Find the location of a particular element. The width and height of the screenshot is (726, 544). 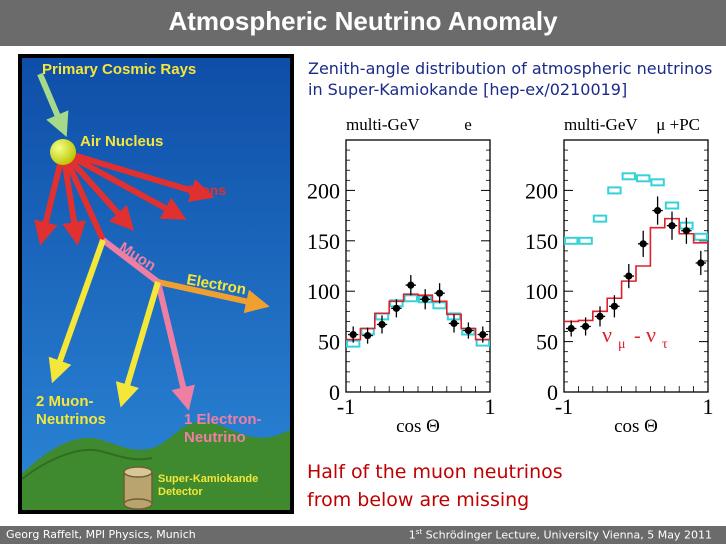

pions-label: Pions is located at coordinates (207, 190).